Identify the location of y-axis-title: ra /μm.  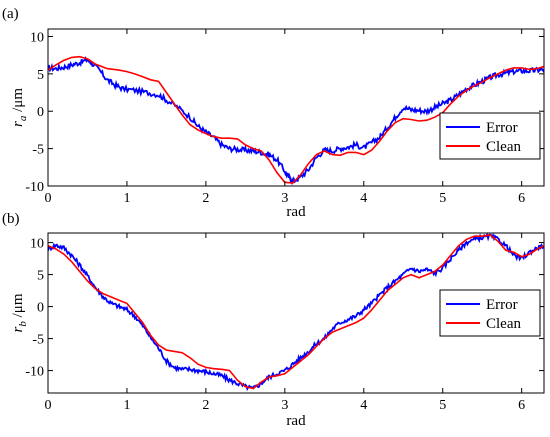
(19, 107).